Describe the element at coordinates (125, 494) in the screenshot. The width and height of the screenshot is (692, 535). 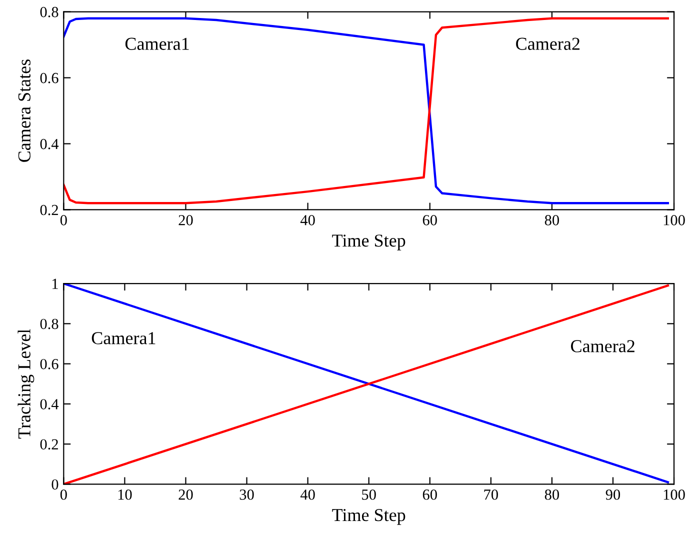
I see `x-tick-label: 10` at that location.